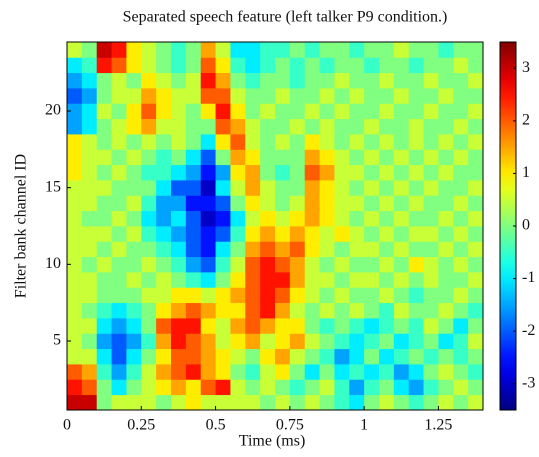 Image resolution: width=539 pixels, height=457 pixels. Describe the element at coordinates (141, 425) in the screenshot. I see `x-tick-label: 0.25` at that location.